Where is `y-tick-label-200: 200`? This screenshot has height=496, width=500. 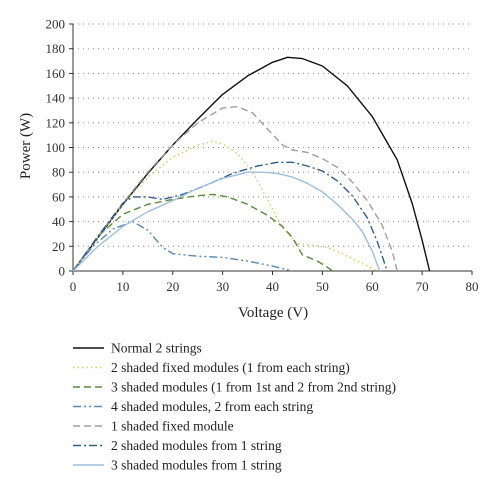
y-tick-label-200: 200 is located at coordinates (56, 24).